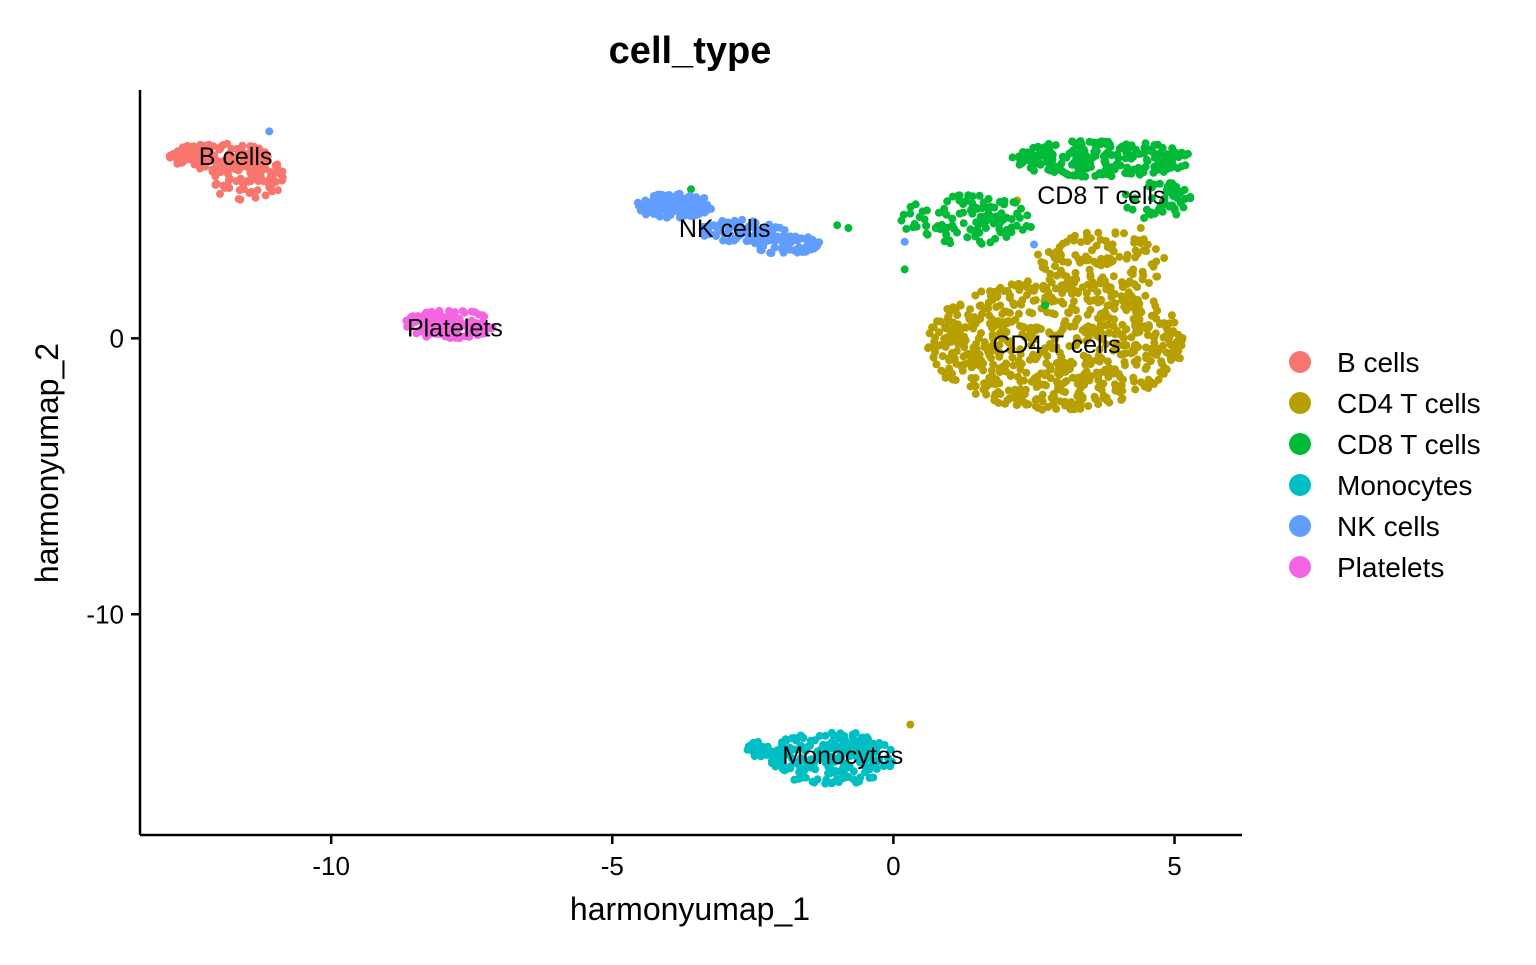  Describe the element at coordinates (690, 909) in the screenshot. I see `x-axis-title: harmonyumap_1` at that location.